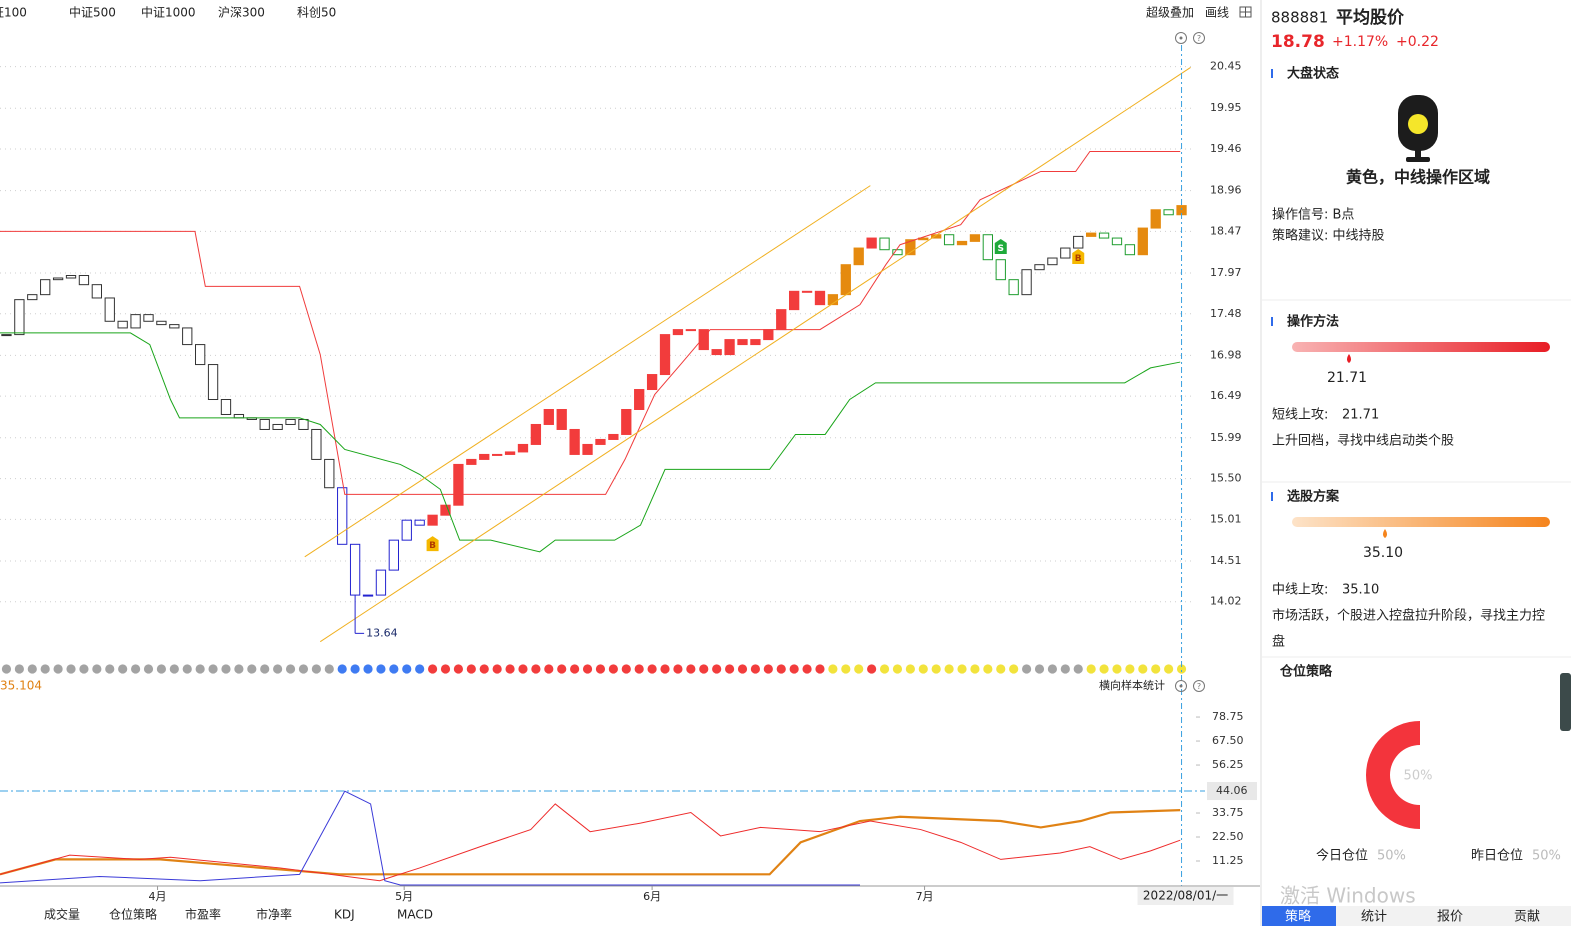  I want to click on method-desc: 上升回档，寻找中线启动类个股, so click(1363, 441).